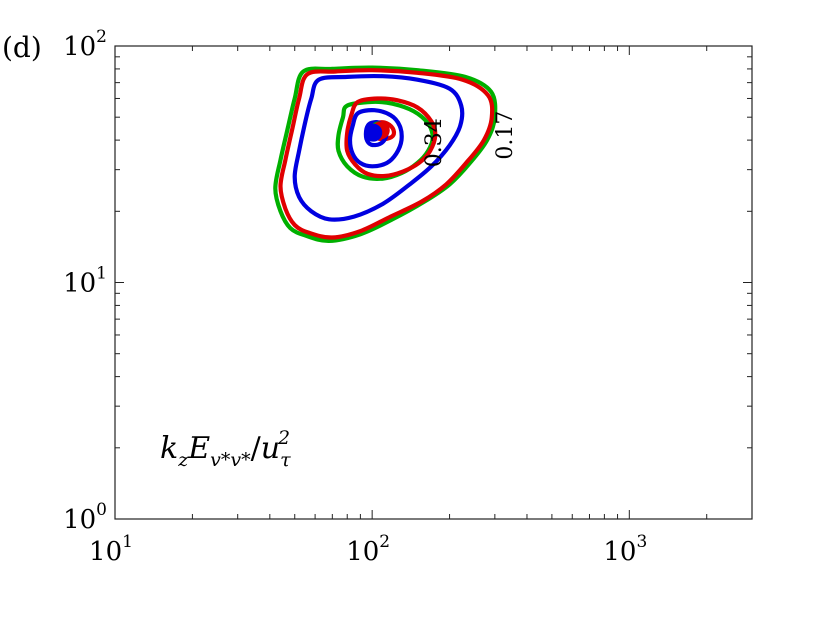  I want to click on y-tick-label-1: 10¹, so click(85, 281).